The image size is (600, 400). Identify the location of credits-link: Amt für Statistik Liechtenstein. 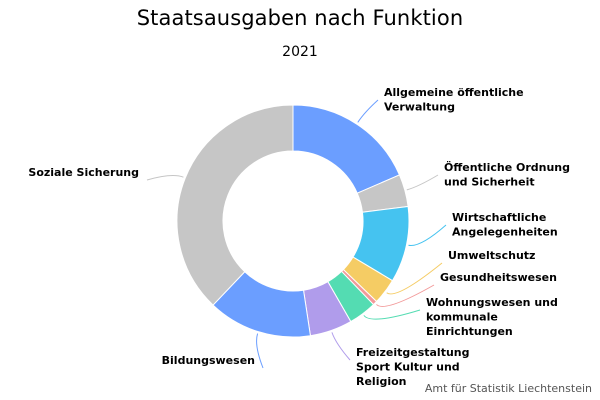
(508, 388).